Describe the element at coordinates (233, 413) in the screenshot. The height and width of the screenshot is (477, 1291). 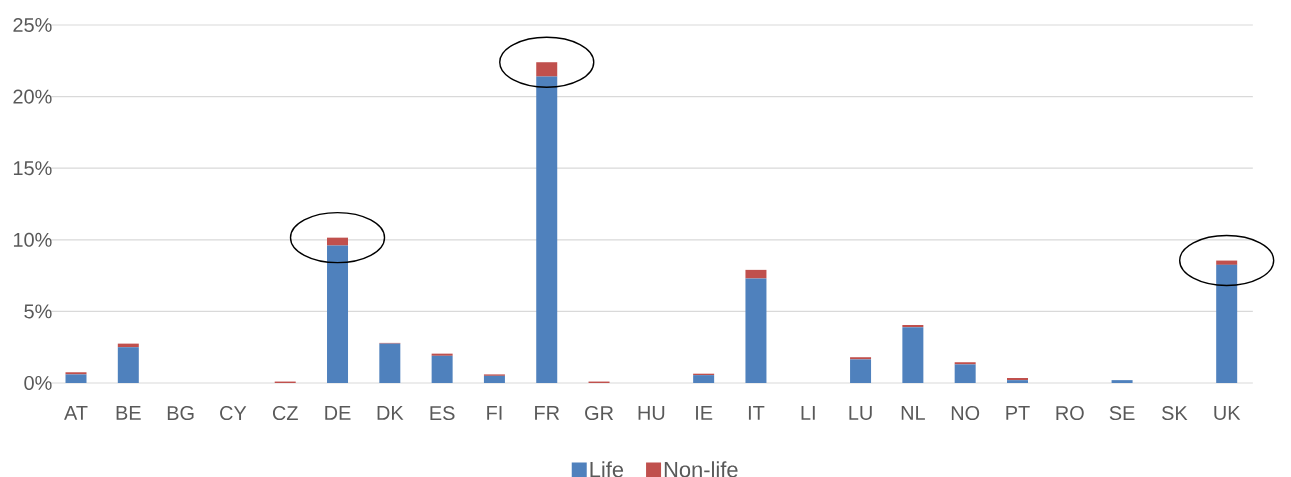
I see `x-tick-label: CY` at that location.